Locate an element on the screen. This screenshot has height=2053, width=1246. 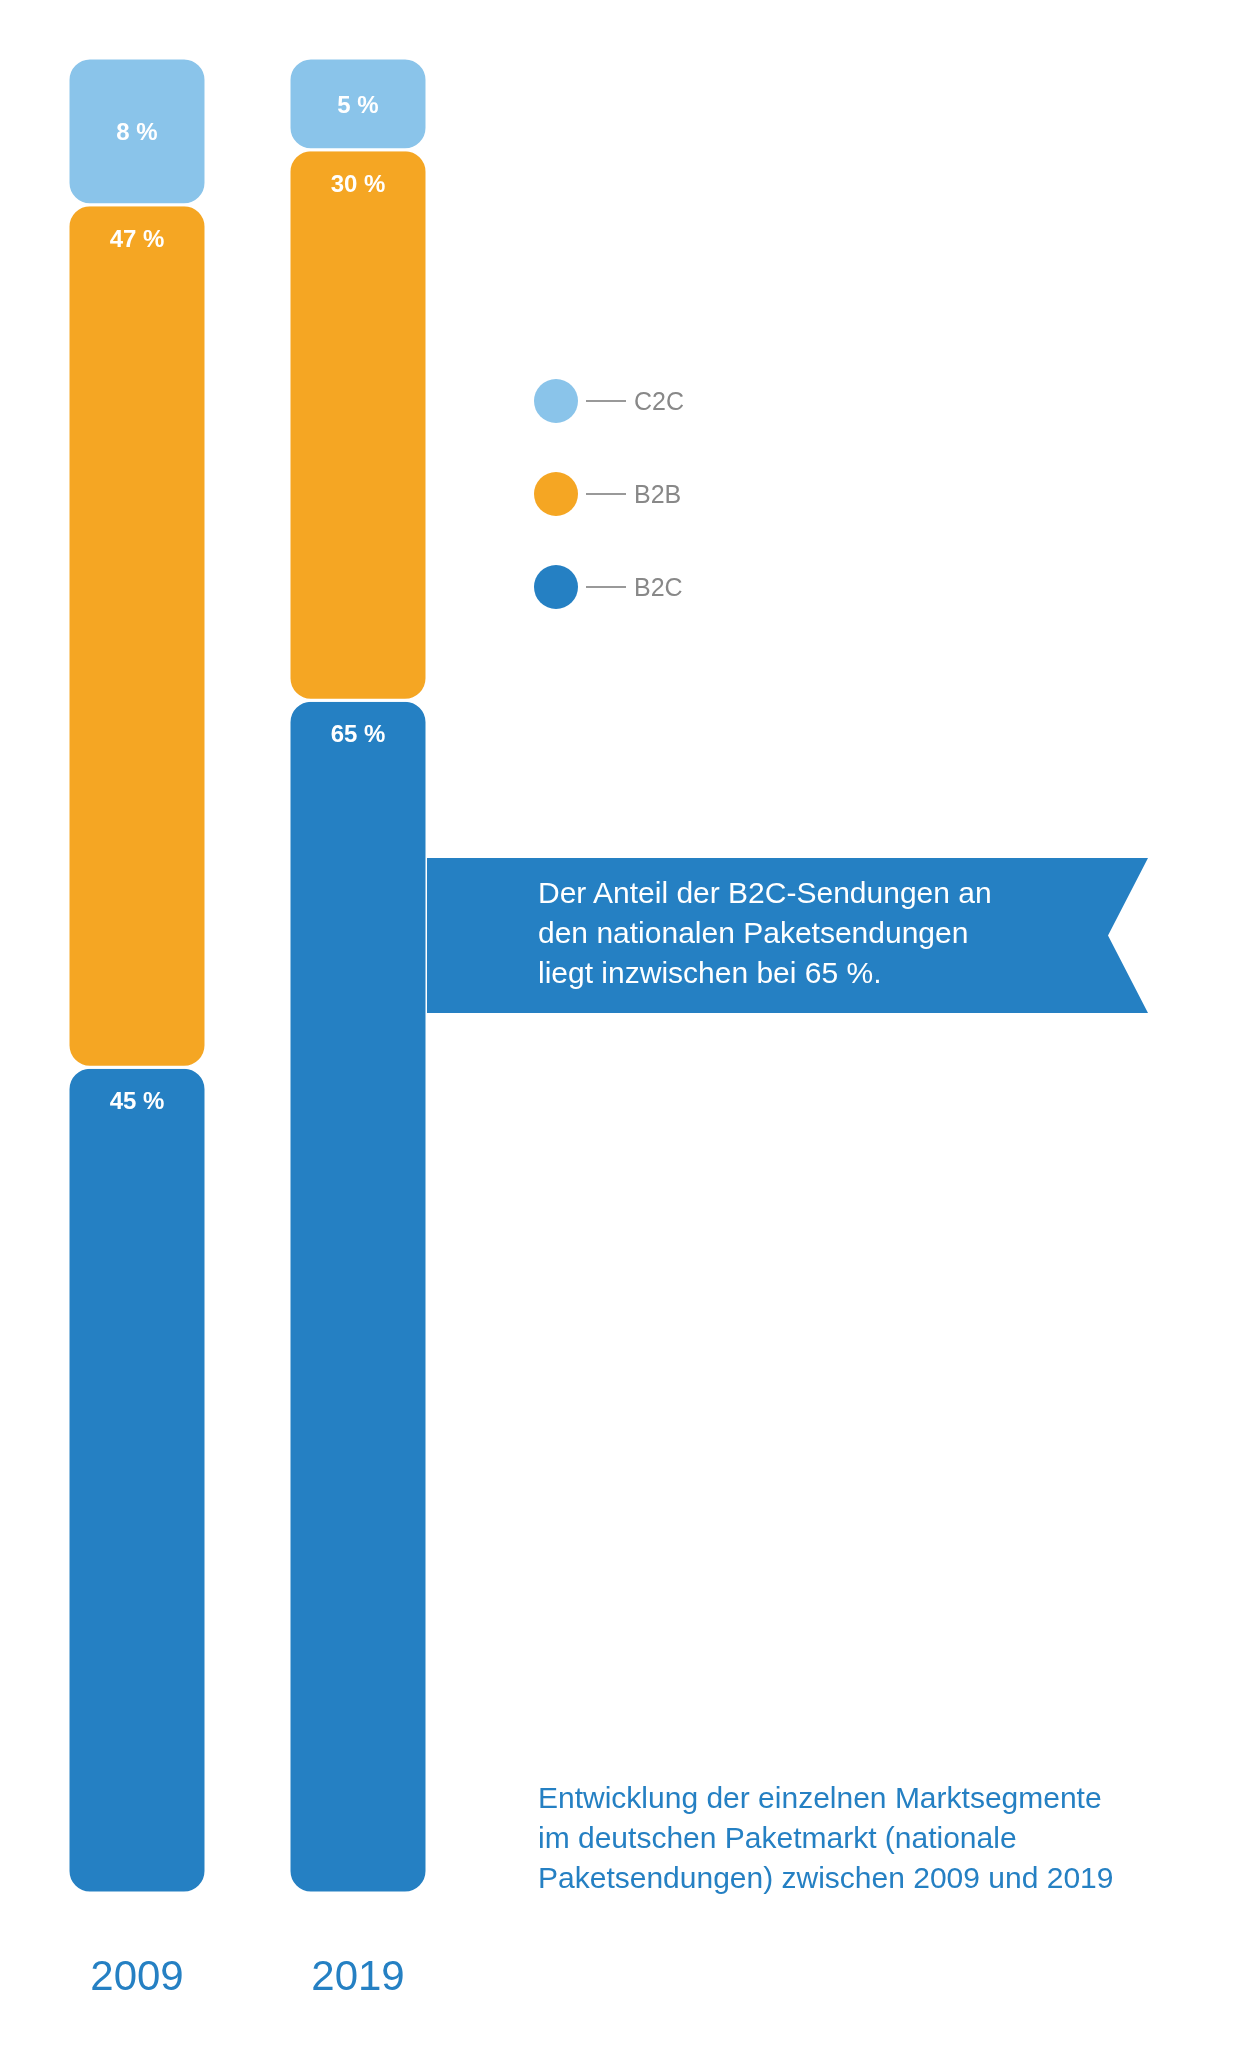
x-tick-label: 2019 is located at coordinates (358, 1975).